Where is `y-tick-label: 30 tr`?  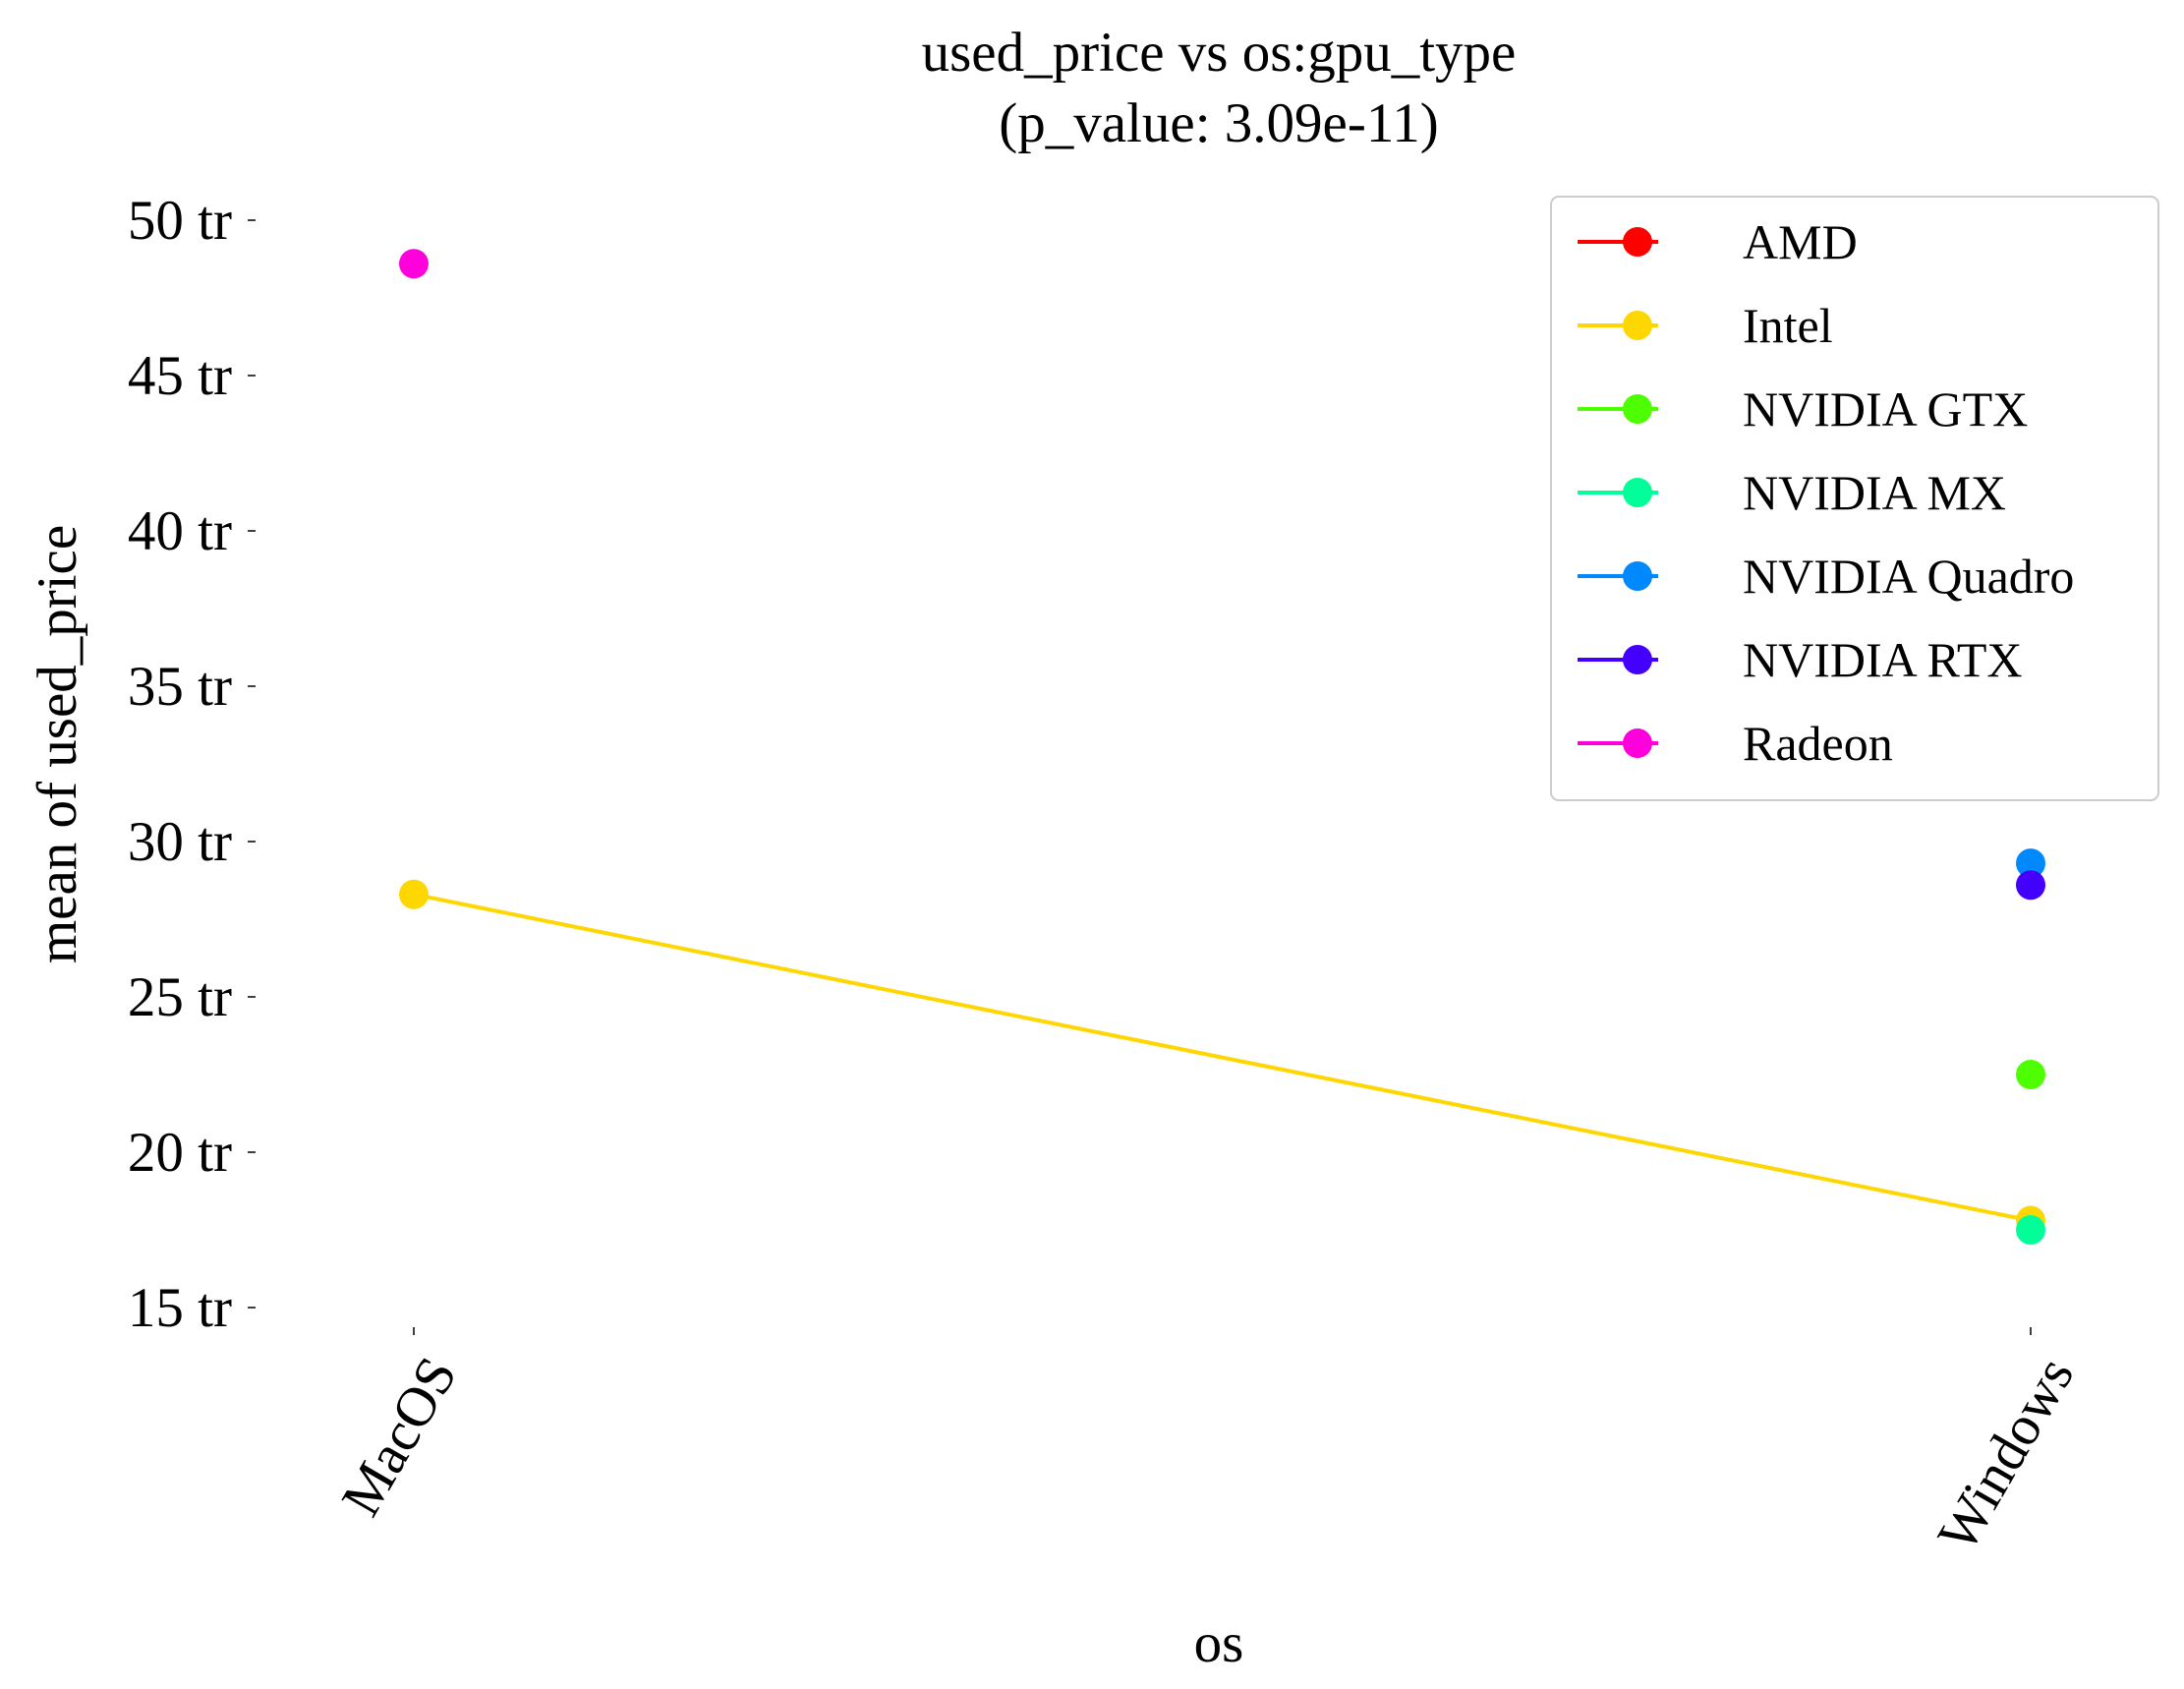
y-tick-label: 30 tr is located at coordinates (180, 842).